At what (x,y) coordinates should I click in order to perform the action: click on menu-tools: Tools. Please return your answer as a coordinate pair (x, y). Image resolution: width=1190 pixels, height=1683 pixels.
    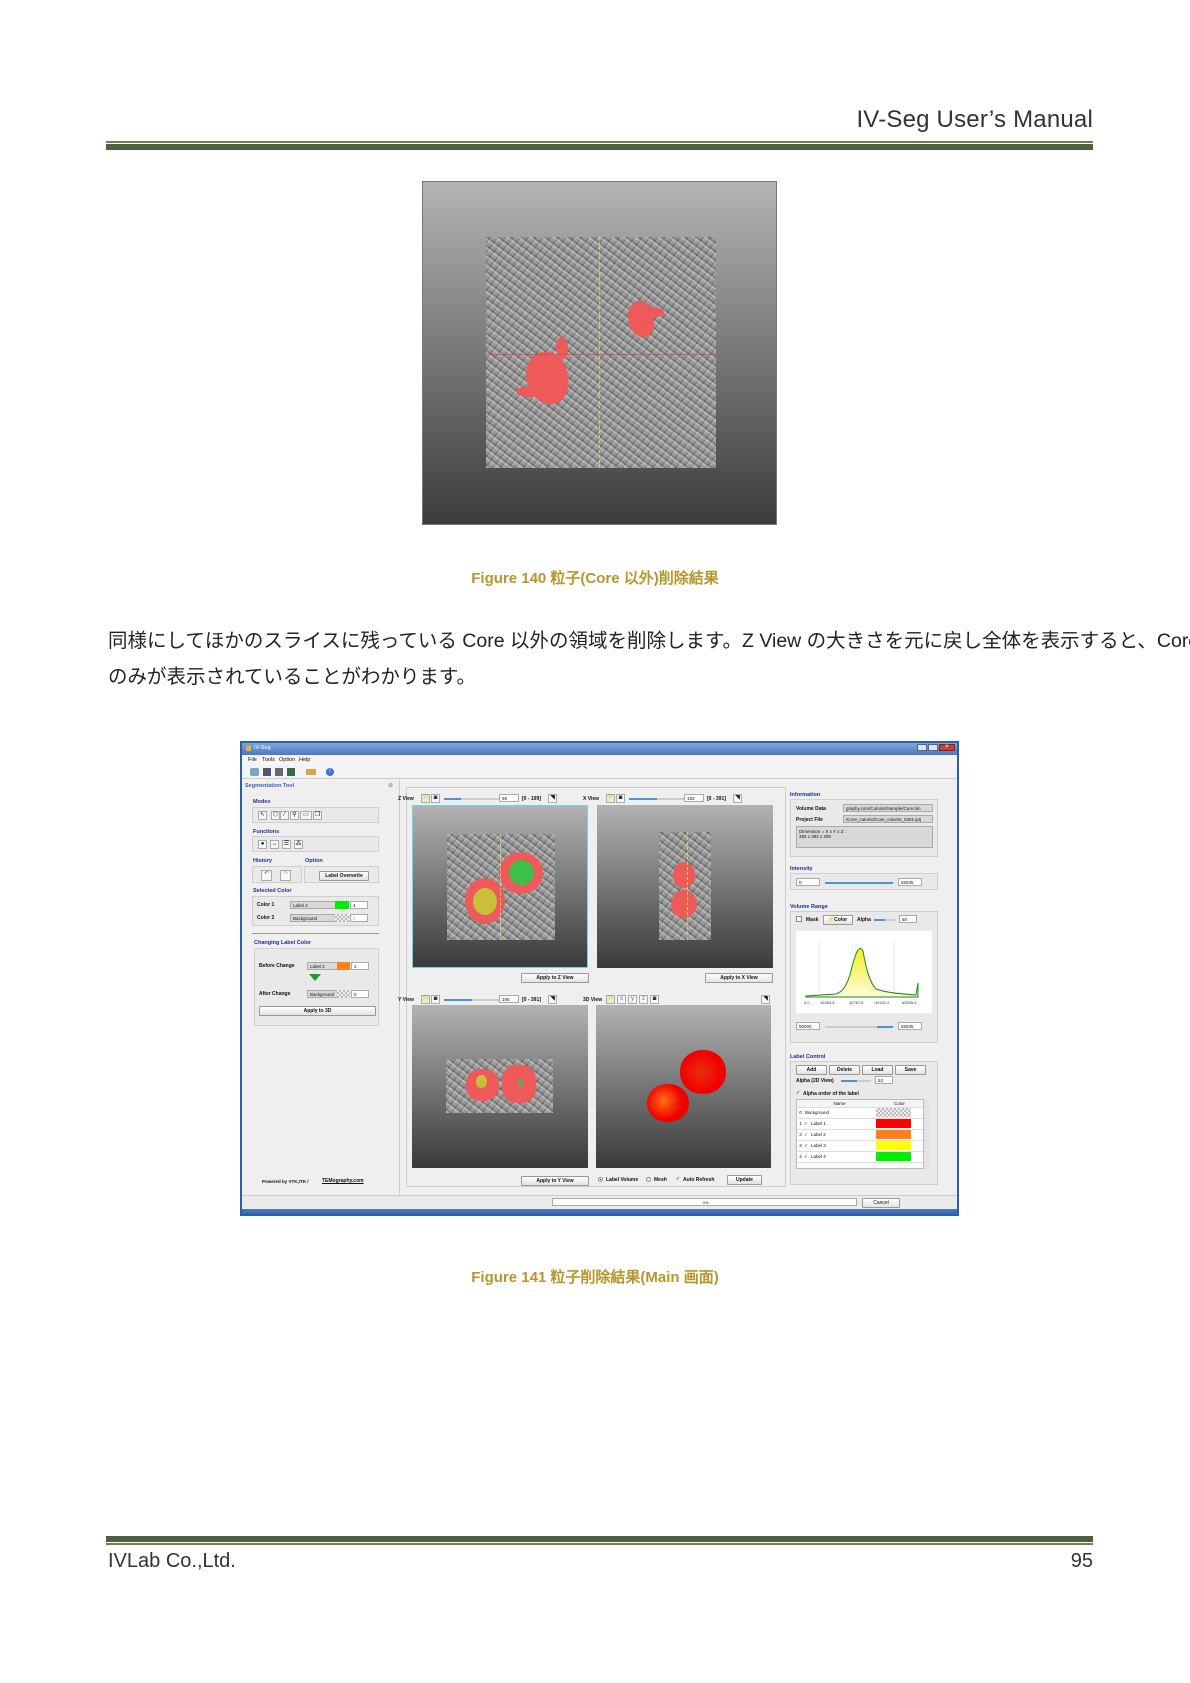
    Looking at the image, I should click on (268, 760).